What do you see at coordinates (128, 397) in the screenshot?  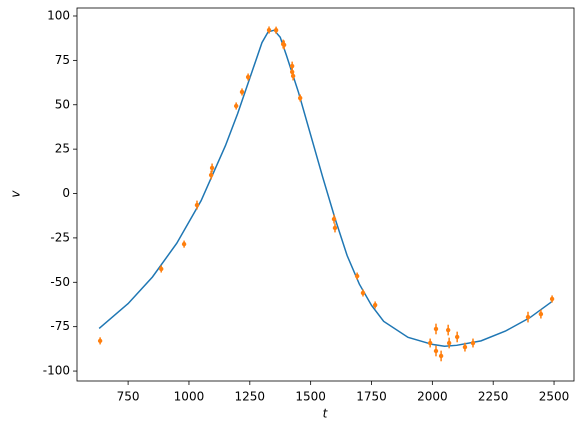 I see `x-tick-label: 750` at bounding box center [128, 397].